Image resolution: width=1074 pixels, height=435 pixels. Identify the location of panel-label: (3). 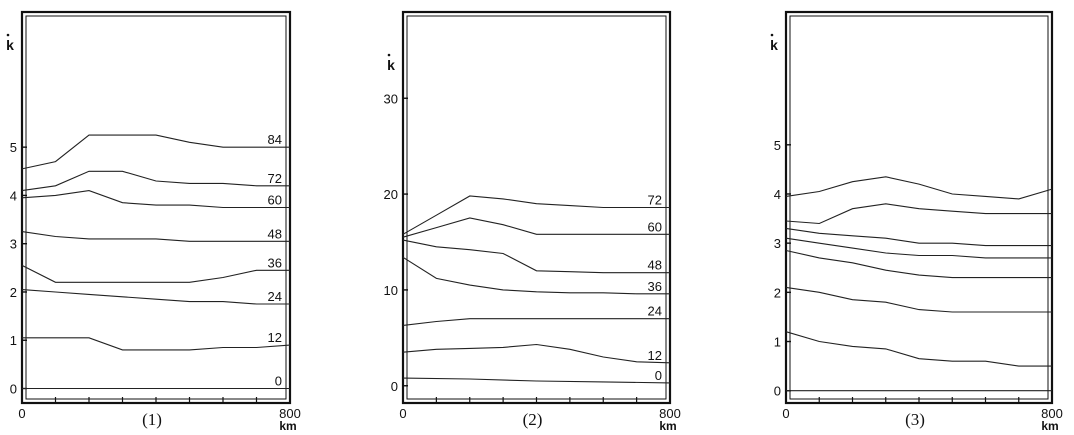
(915, 419).